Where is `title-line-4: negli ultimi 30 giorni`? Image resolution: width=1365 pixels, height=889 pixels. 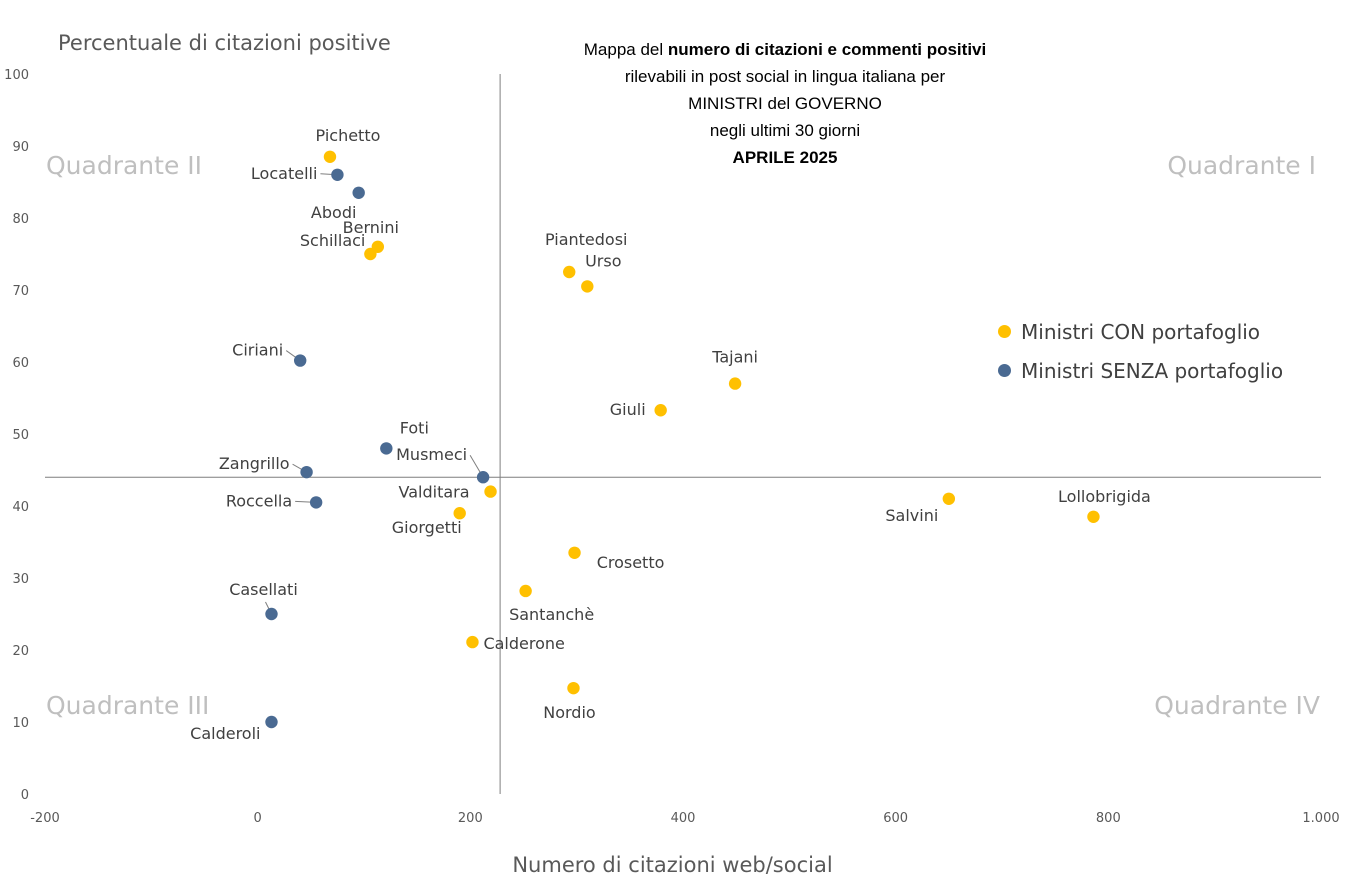 title-line-4: negli ultimi 30 giorni is located at coordinates (785, 130).